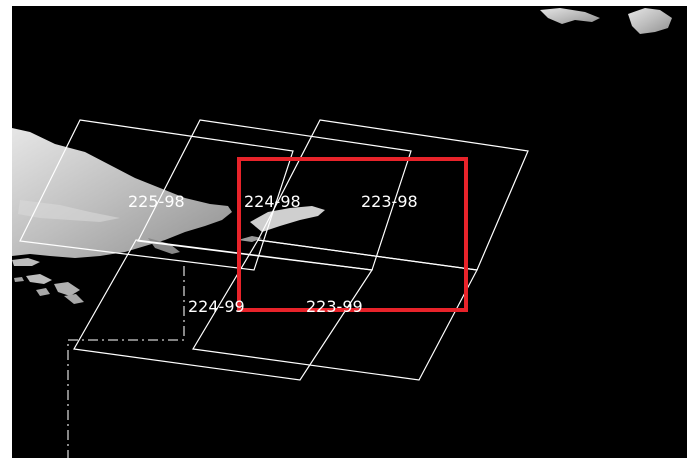 This screenshot has height=458, width=687. I want to click on label-224-99: 224-99, so click(216, 306).